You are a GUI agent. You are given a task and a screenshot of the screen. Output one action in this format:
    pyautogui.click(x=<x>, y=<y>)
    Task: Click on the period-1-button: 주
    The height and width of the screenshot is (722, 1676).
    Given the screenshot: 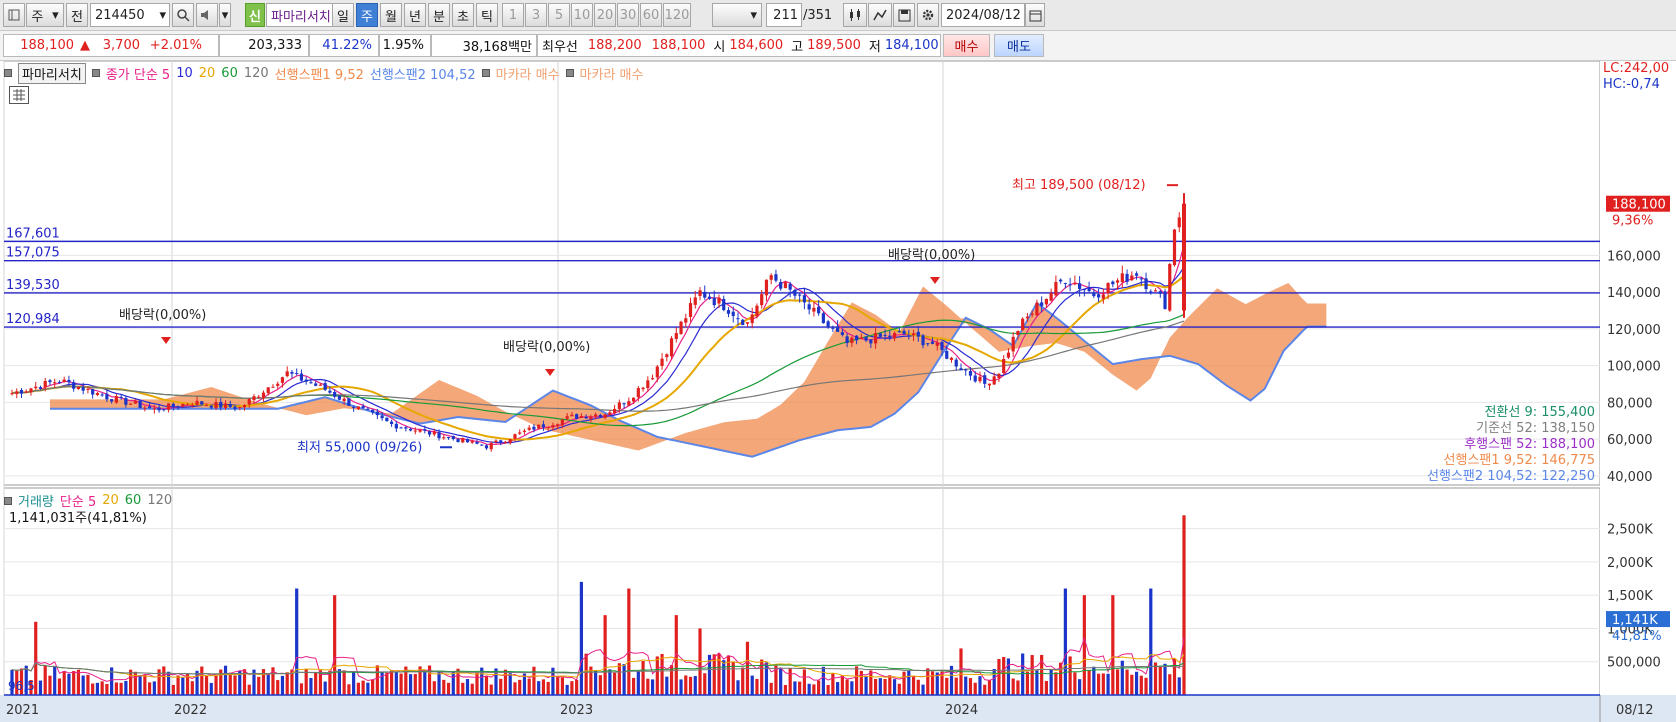 What is the action you would take?
    pyautogui.click(x=367, y=15)
    